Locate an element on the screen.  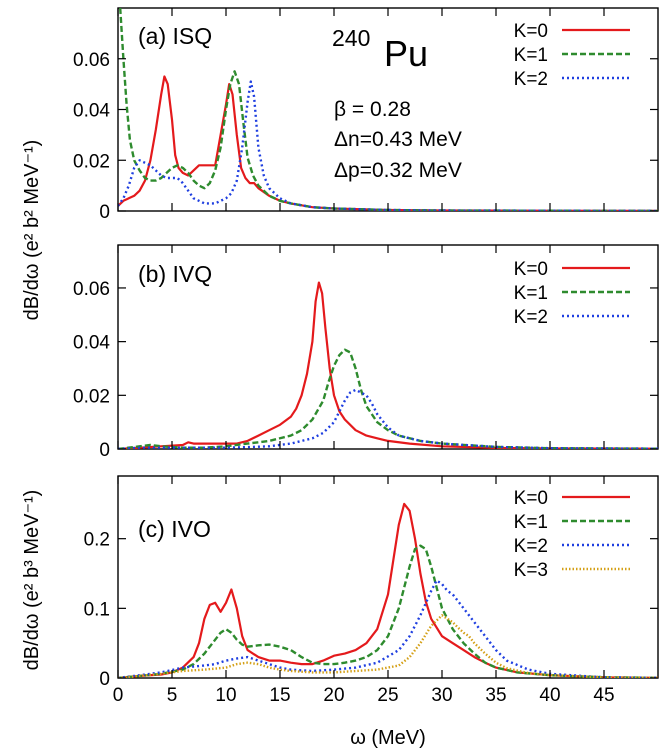
panel-b-legend: K=0 K=1 K=2 is located at coordinates (572, 293).